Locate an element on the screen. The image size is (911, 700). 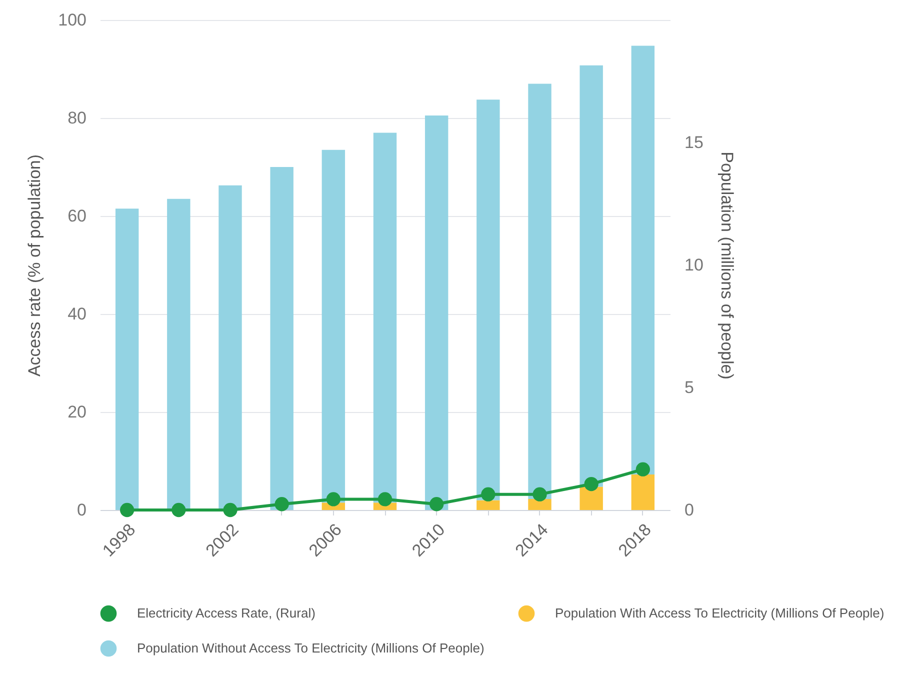
legend-label: Population Without Access To Electricity (Millions Of People) is located at coordinates (310, 648).